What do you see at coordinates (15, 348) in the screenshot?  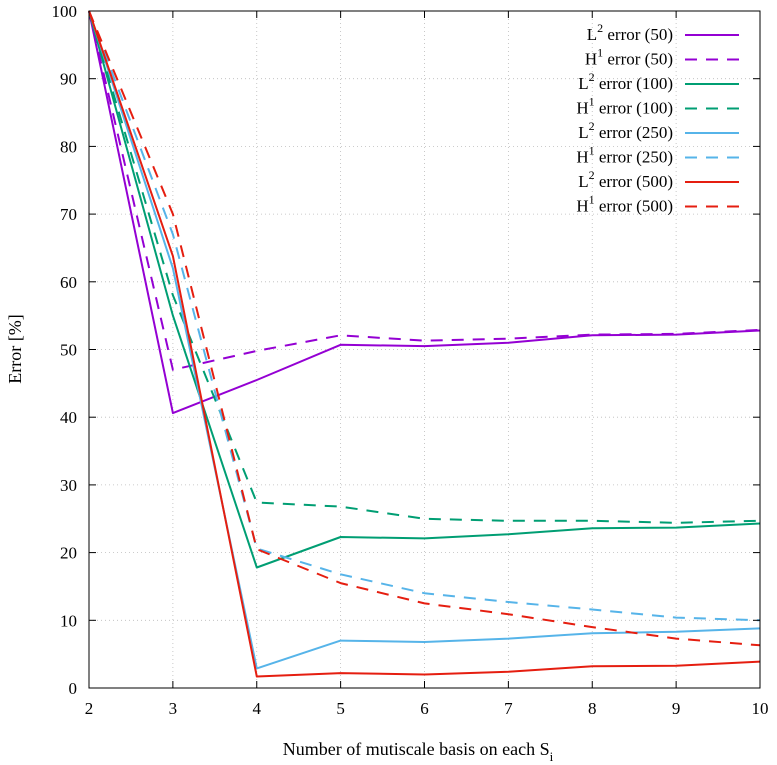 I see `y-axis-label: Error [%]` at bounding box center [15, 348].